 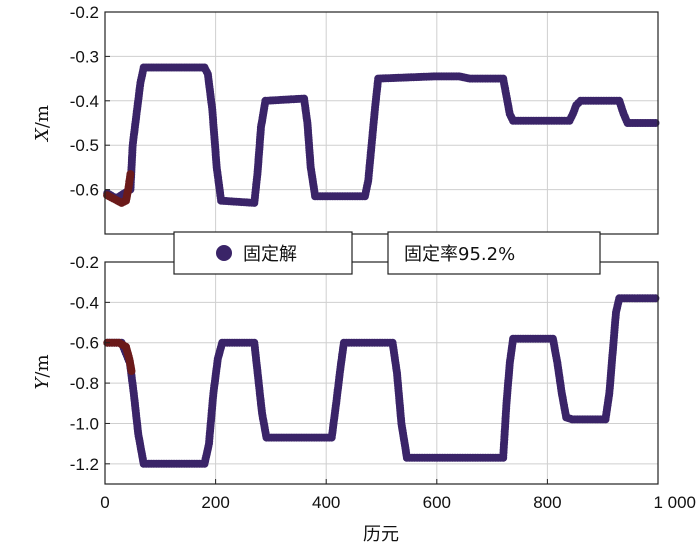 What do you see at coordinates (84, 56) in the screenshot?
I see `ytick-label: -0.3` at bounding box center [84, 56].